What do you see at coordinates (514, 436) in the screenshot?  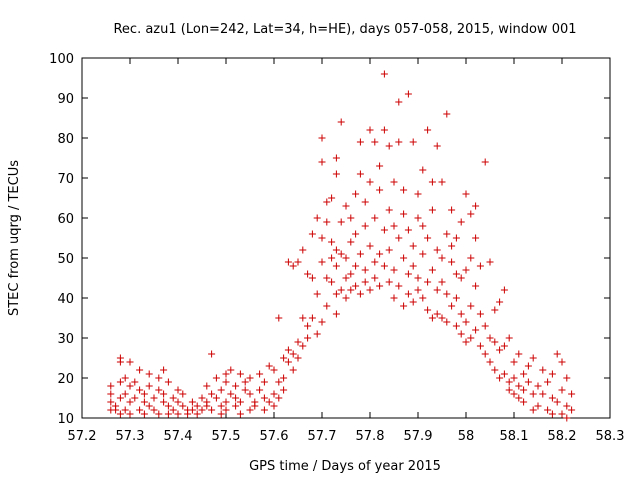 I see `x-tick-label: 58.1` at bounding box center [514, 436].